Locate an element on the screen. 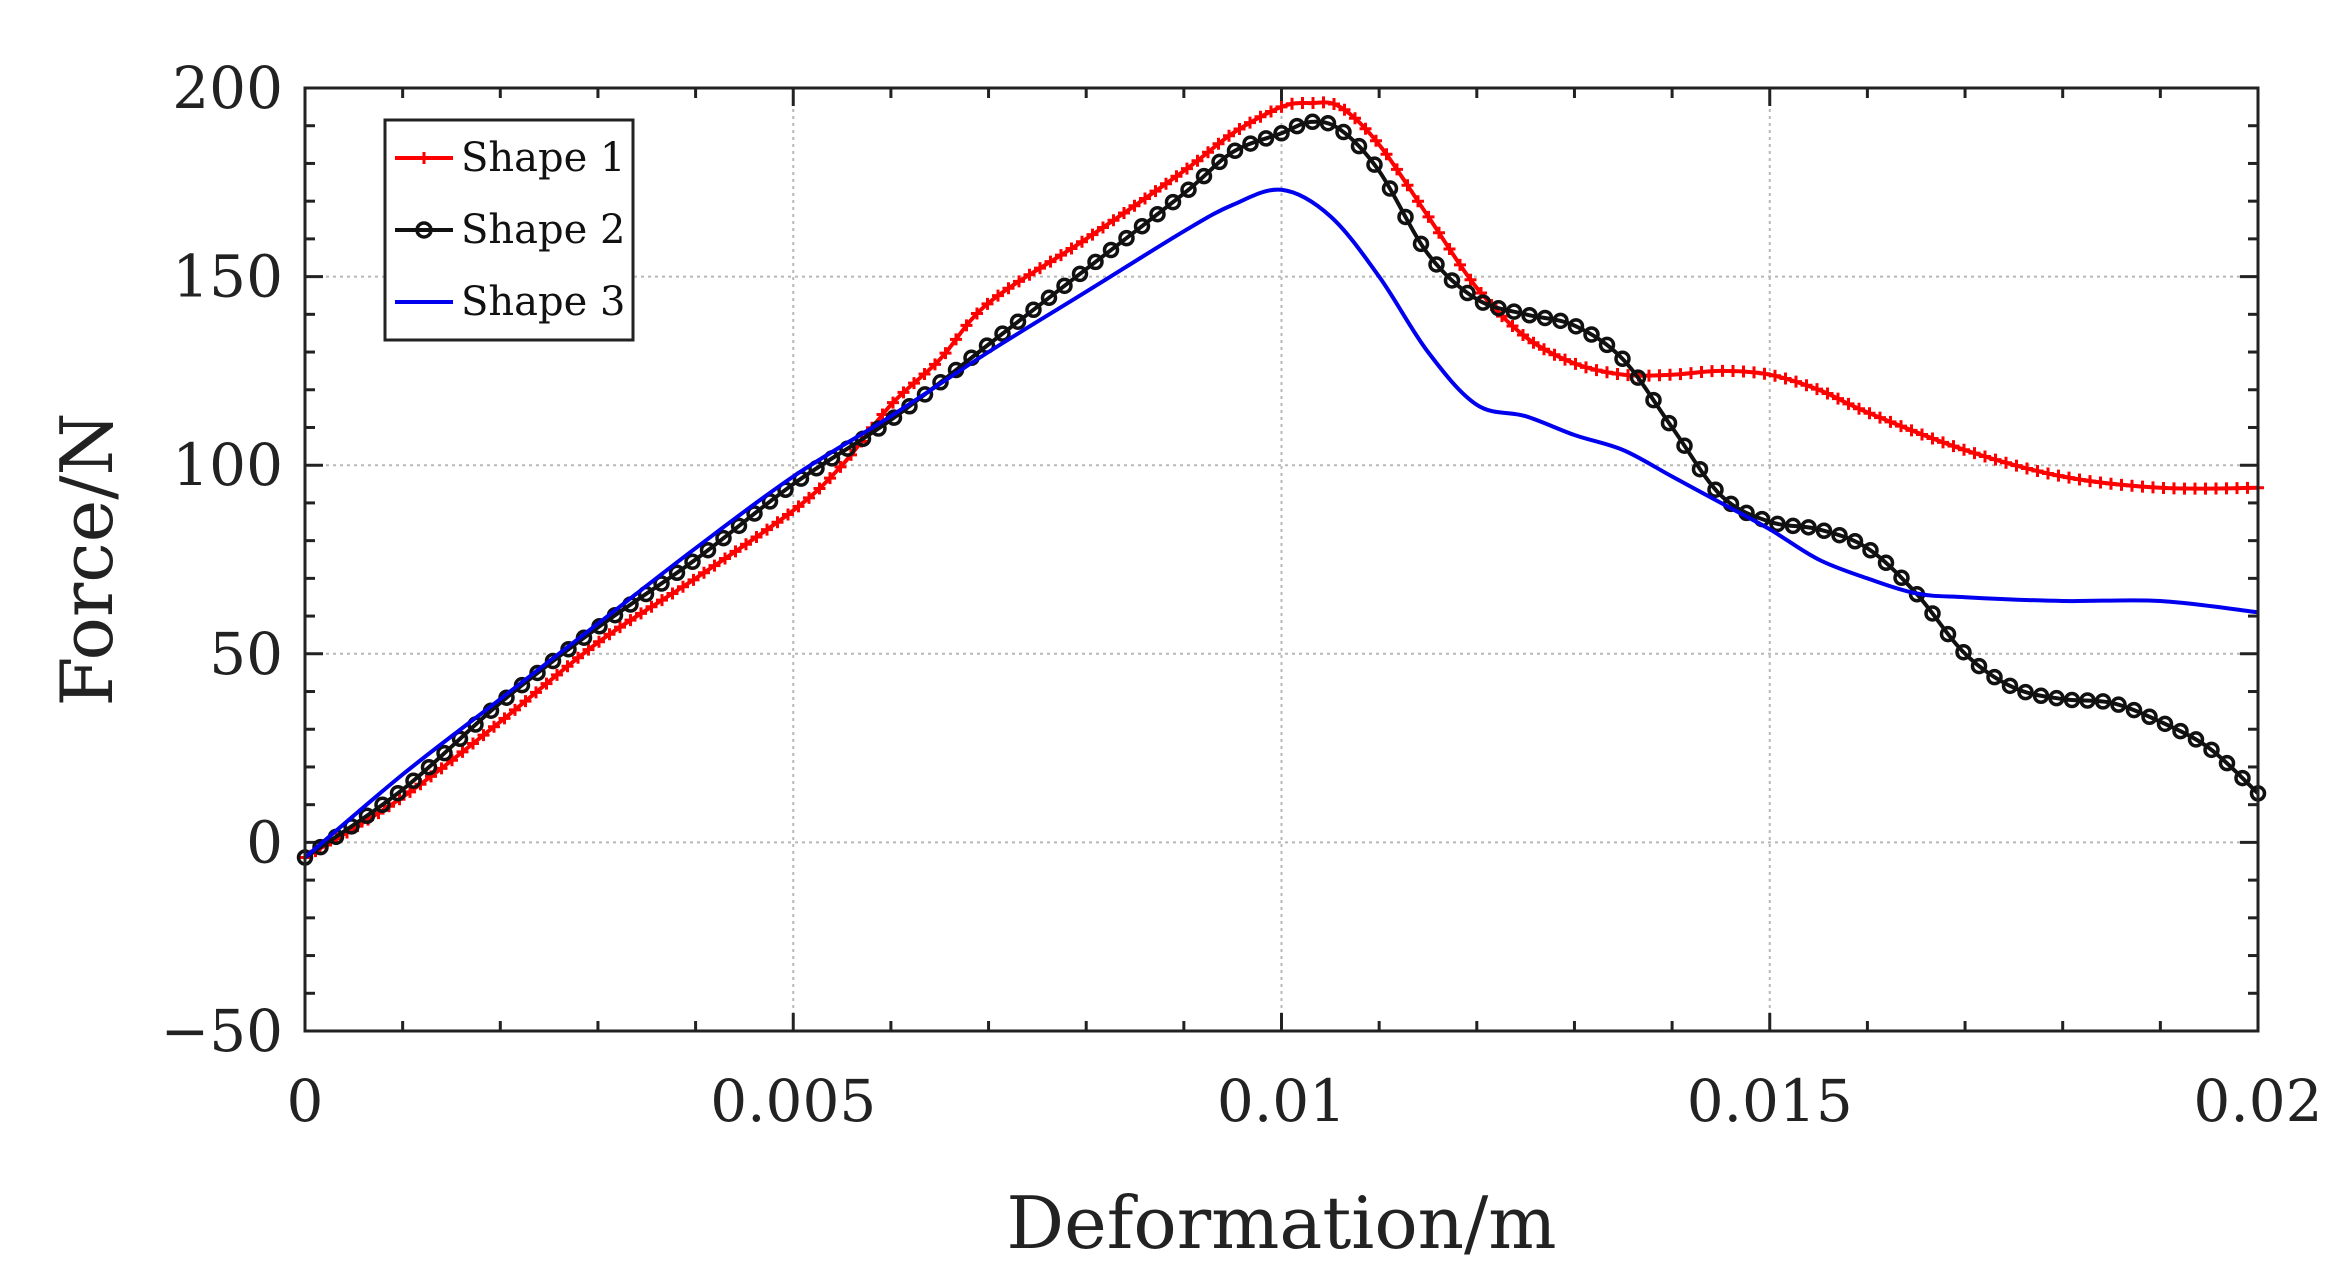 The image size is (2335, 1287). legend-entry: Shape 2 is located at coordinates (510, 230).